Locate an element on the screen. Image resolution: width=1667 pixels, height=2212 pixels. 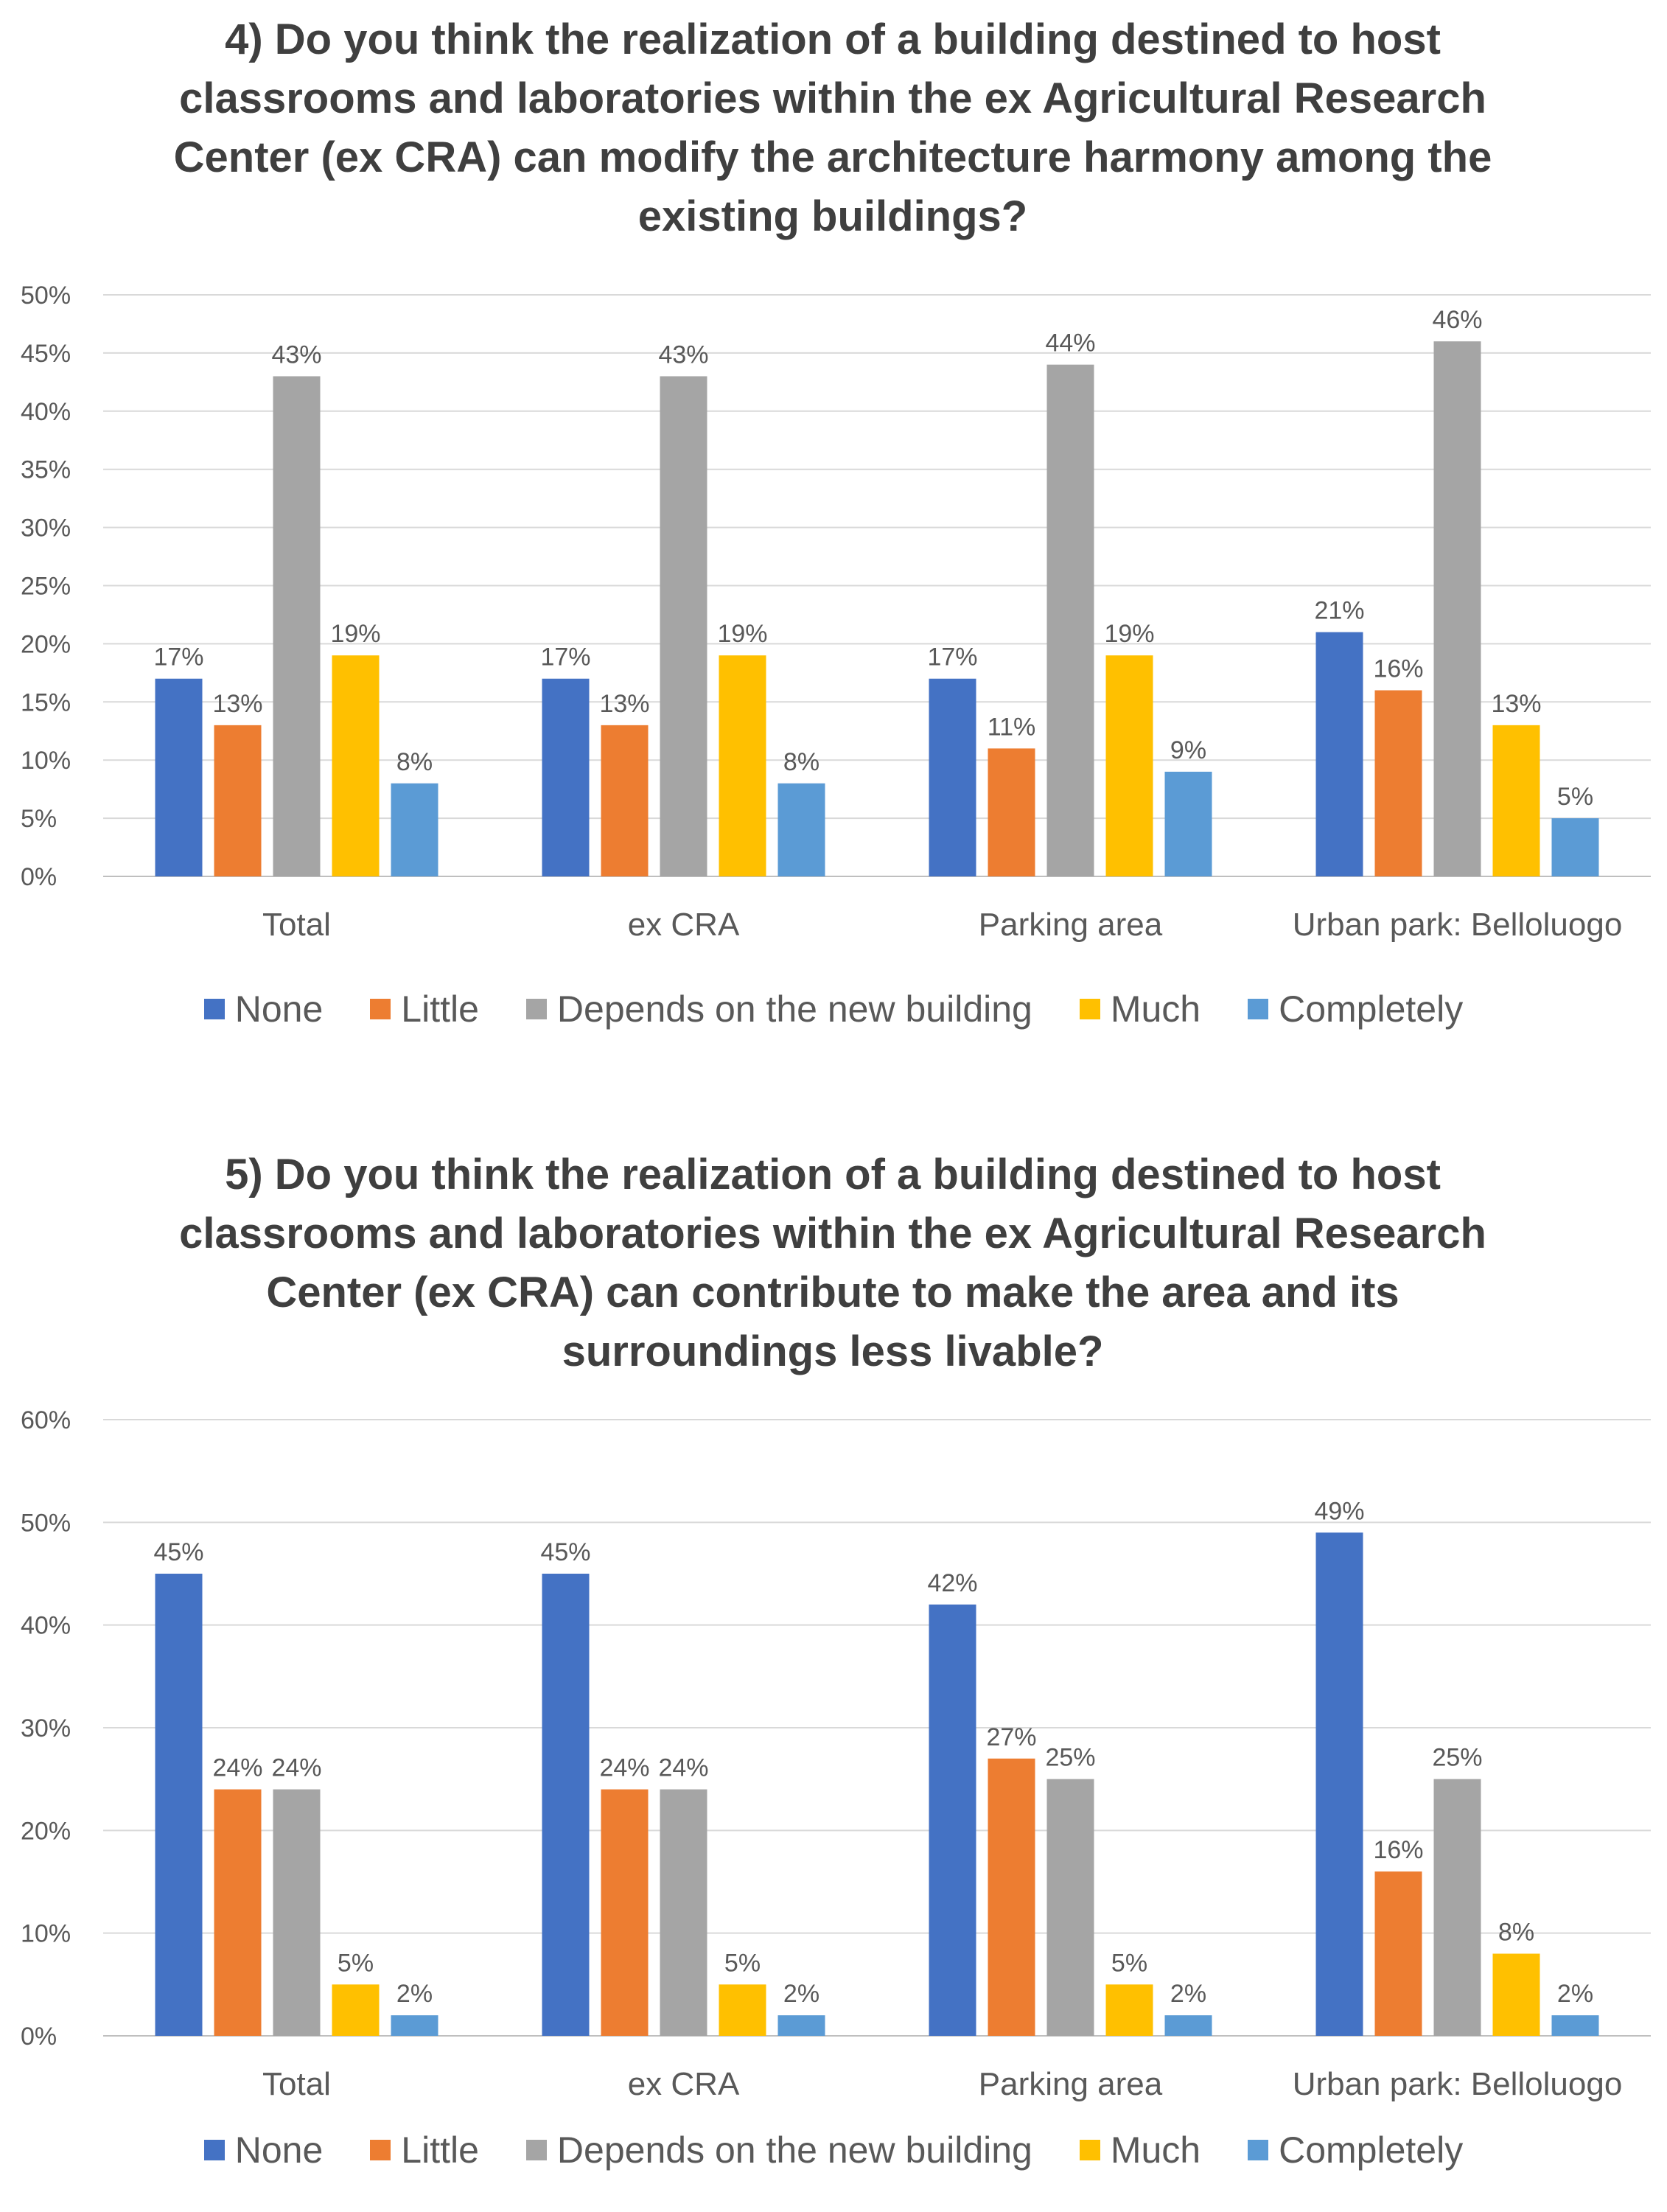
data-label: 25% is located at coordinates (1457, 1758).